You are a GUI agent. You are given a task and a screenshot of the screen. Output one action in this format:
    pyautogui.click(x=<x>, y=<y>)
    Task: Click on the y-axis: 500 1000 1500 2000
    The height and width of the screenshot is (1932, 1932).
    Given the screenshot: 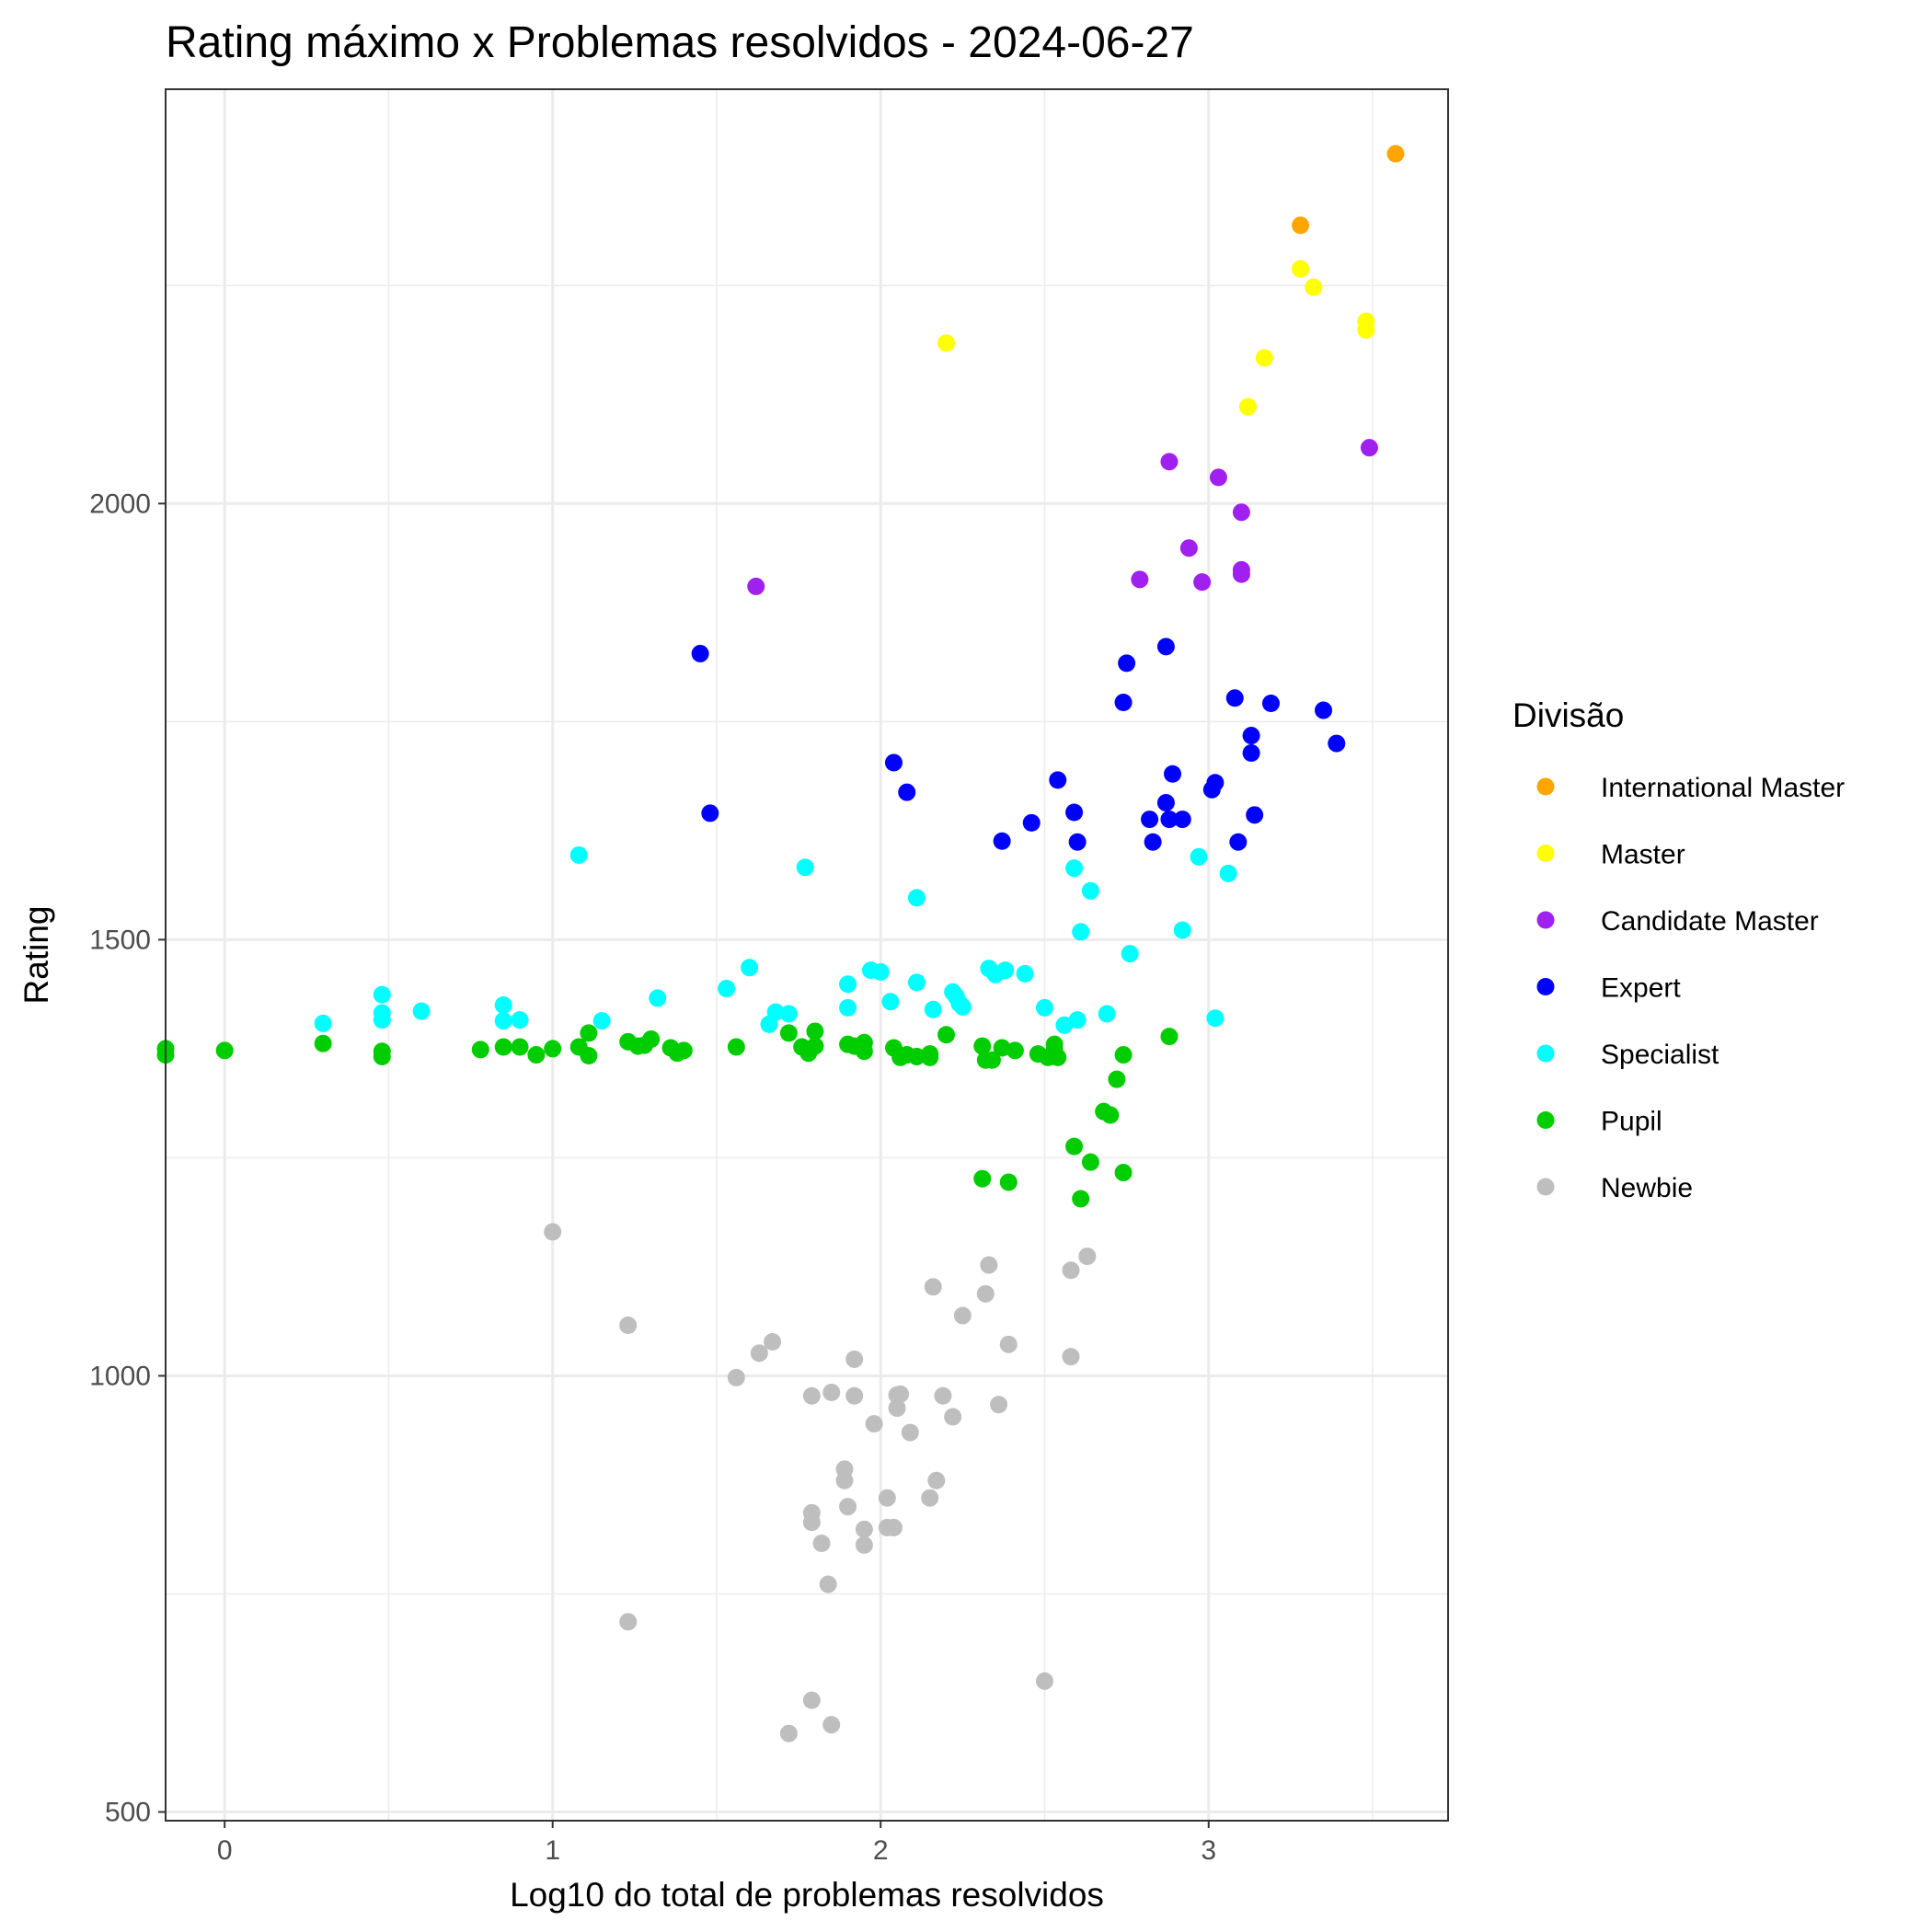 What is the action you would take?
    pyautogui.click(x=127, y=1158)
    